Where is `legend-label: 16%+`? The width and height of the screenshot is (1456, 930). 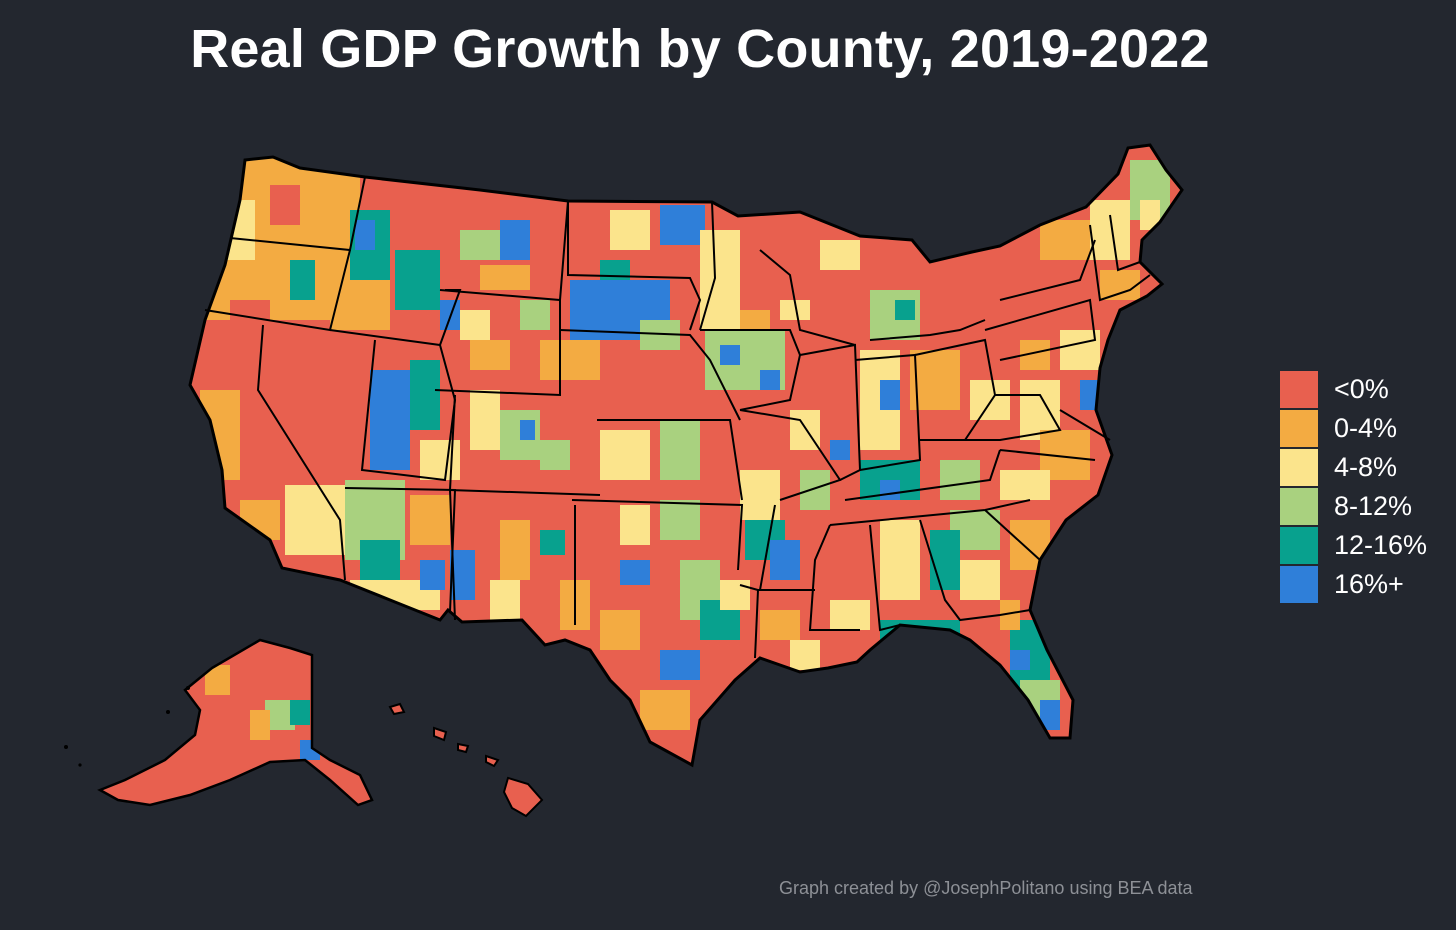 legend-label: 16%+ is located at coordinates (1369, 584).